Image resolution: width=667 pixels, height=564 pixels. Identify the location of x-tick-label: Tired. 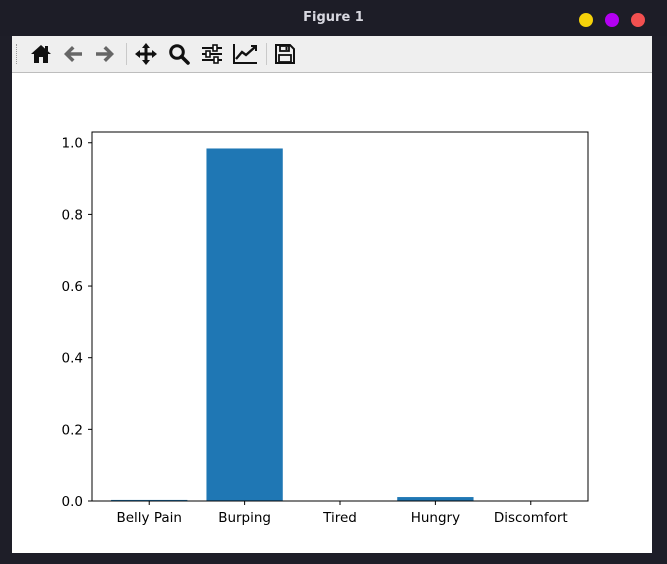
(339, 518).